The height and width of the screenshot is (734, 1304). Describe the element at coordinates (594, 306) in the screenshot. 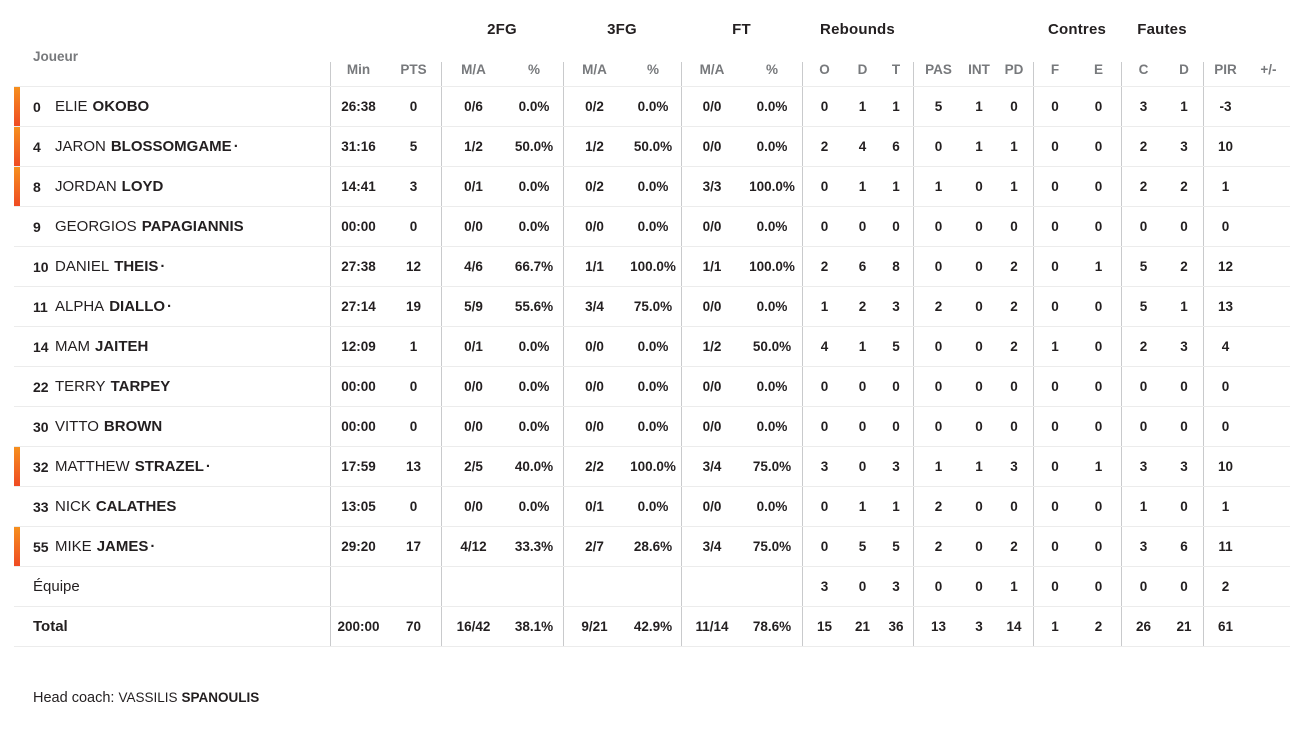

I see `stat-3fg-ma: 3/4` at that location.